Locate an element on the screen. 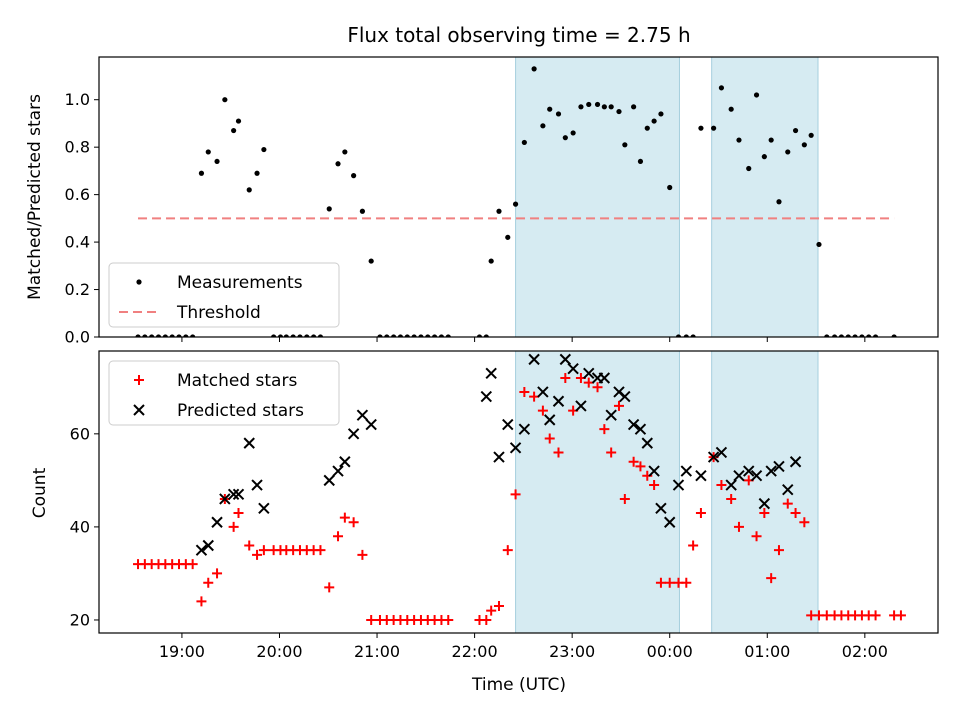 Image resolution: width=960 pixels, height=720 pixels. legend-label: Measurements is located at coordinates (240, 283).